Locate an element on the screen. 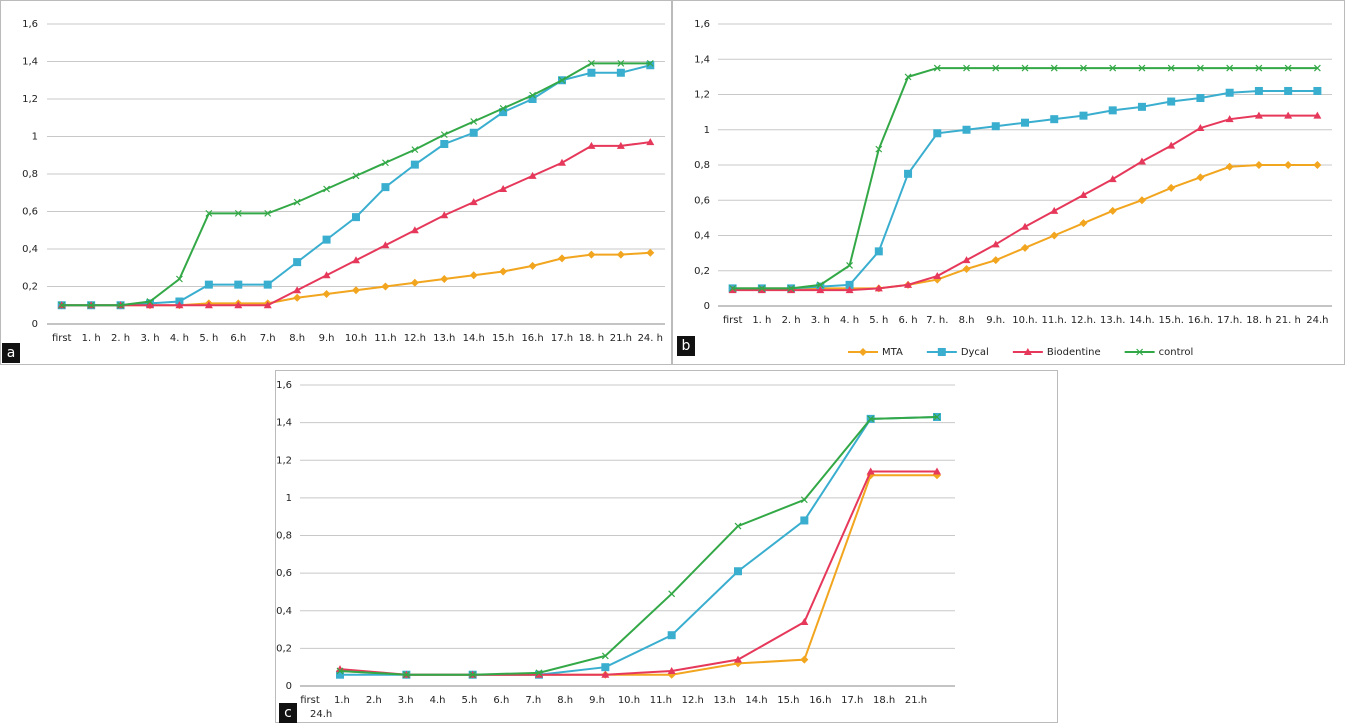  x-tick-label: 9.h. is located at coordinates (995, 320).